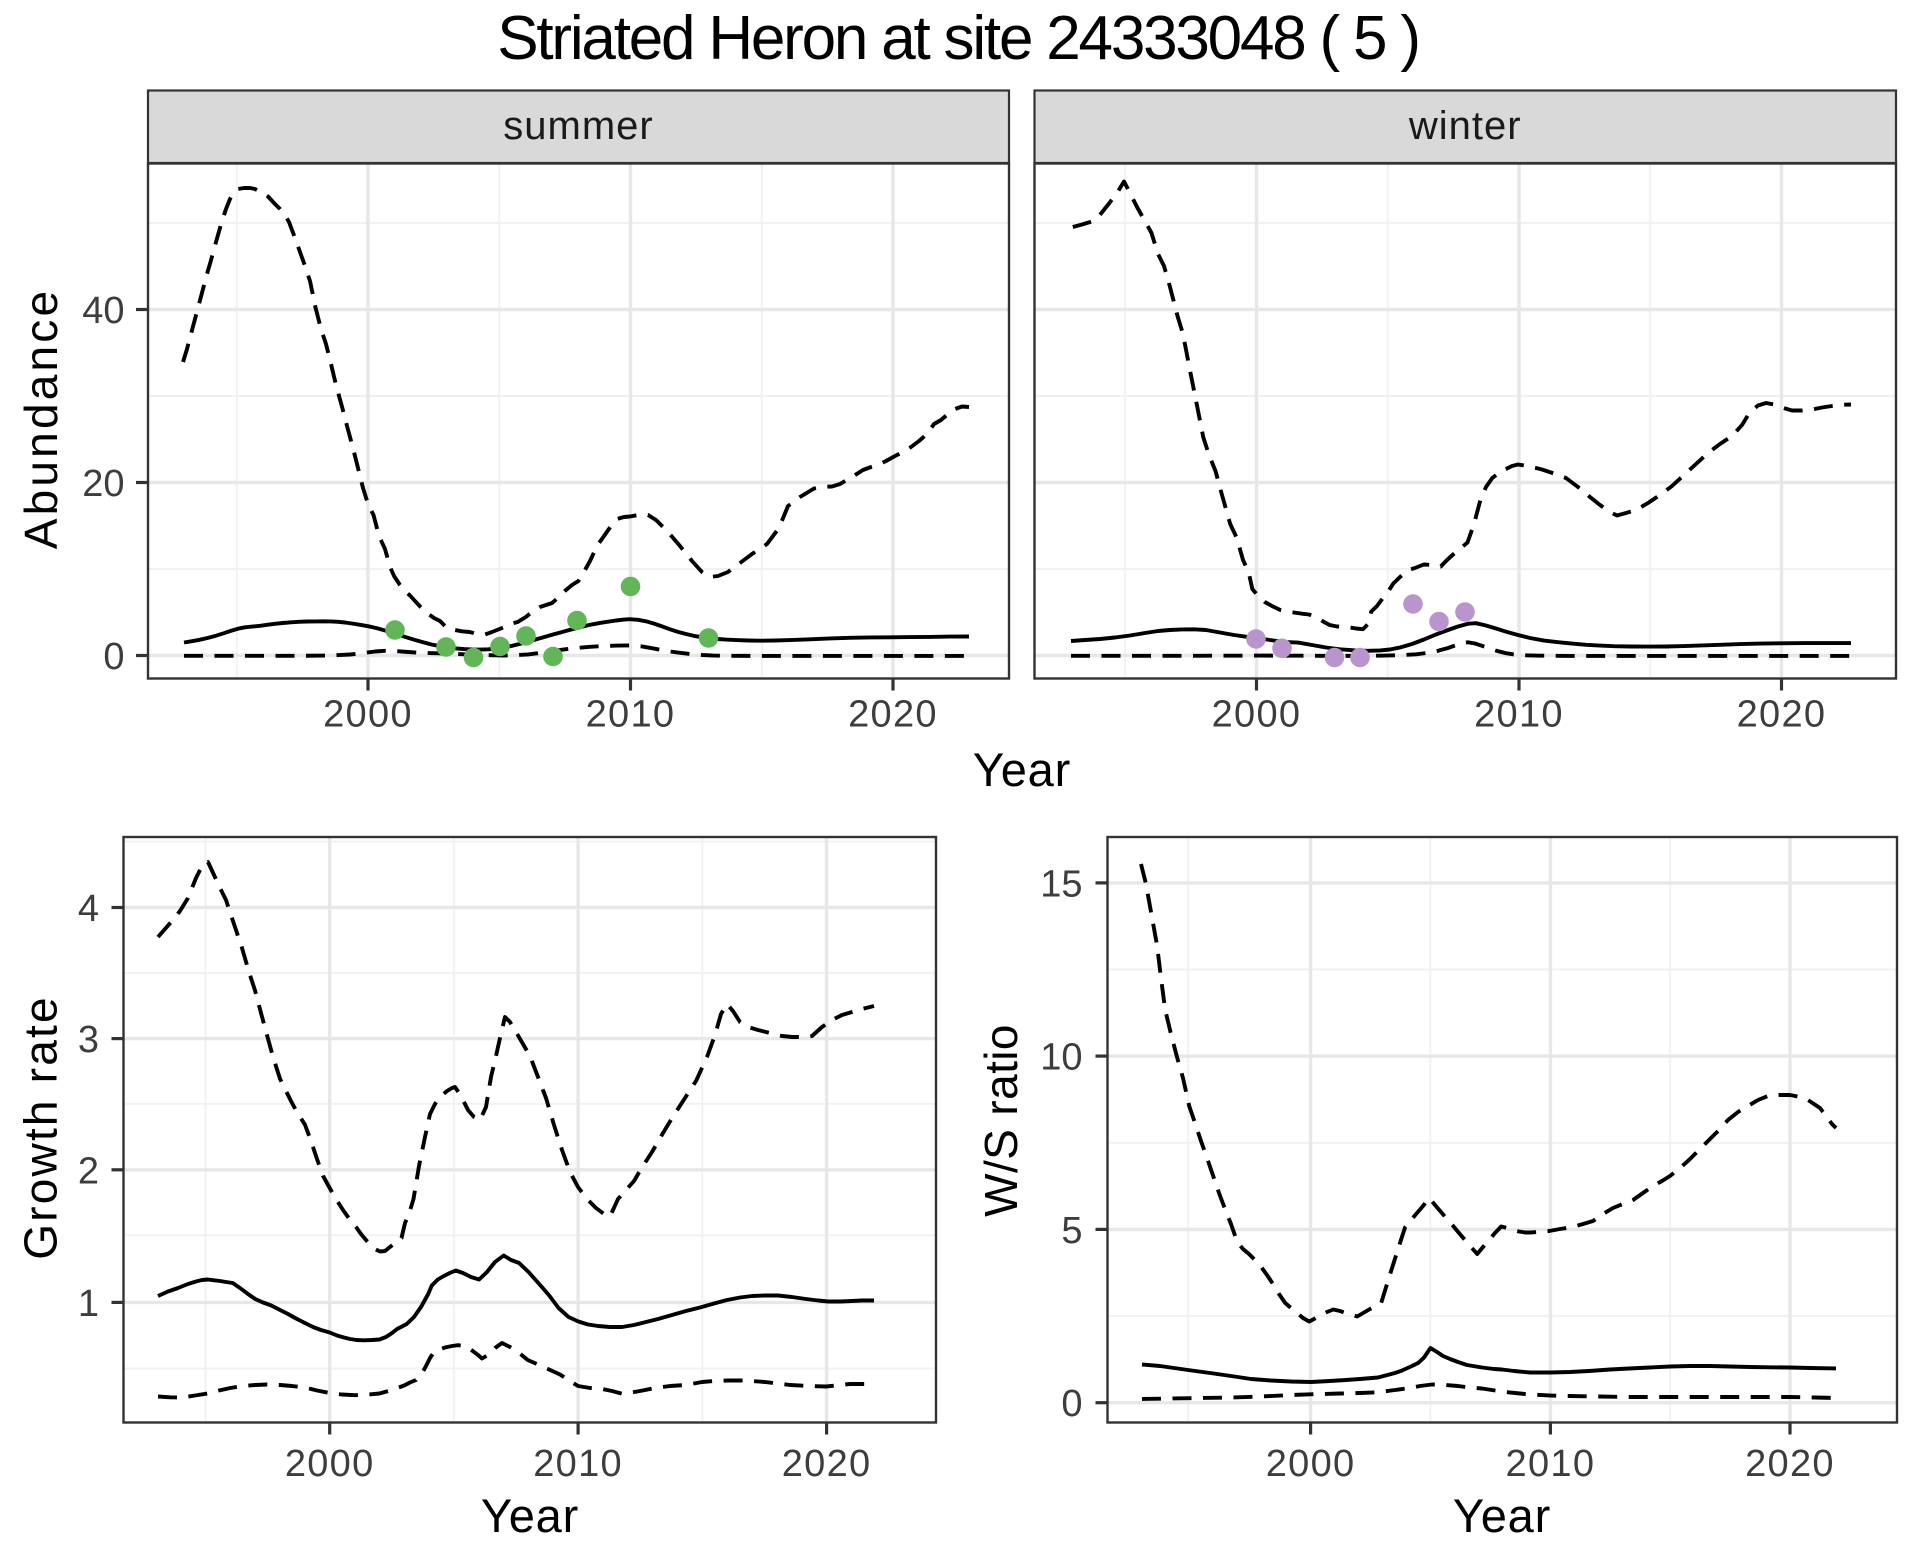  What do you see at coordinates (41, 419) in the screenshot?
I see `svg-text: Abundance` at bounding box center [41, 419].